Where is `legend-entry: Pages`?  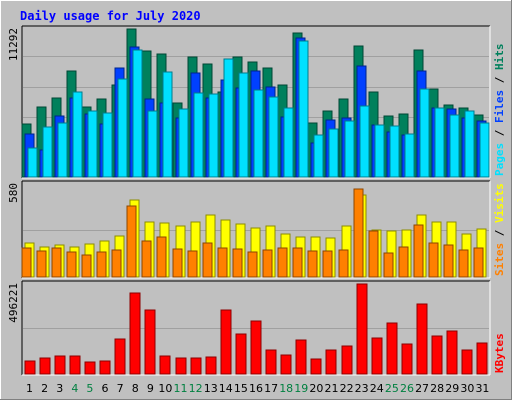 legend-entry: Pages is located at coordinates (499, 159).